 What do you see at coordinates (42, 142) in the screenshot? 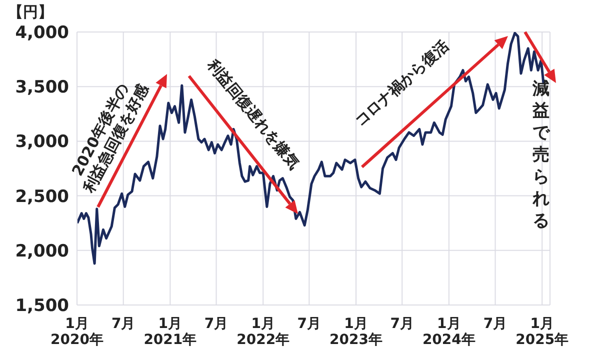
I see `y-tick-label: 3,000` at bounding box center [42, 142].